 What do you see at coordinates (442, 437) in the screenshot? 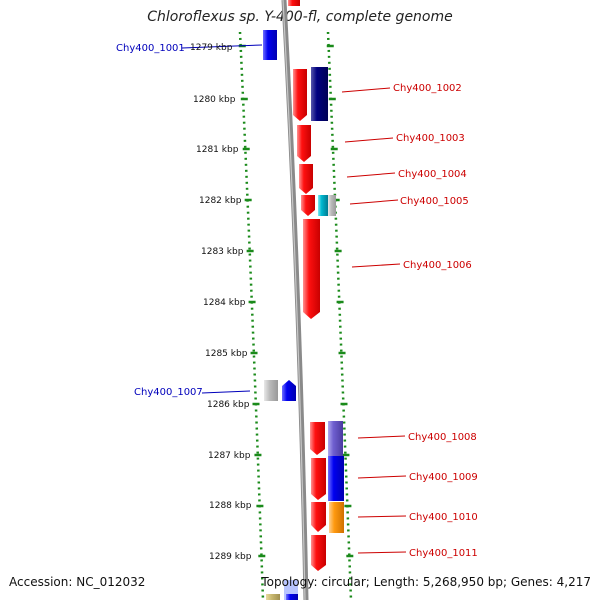
I see `gene-label-chy400-1008: Chy400_1008` at bounding box center [442, 437].